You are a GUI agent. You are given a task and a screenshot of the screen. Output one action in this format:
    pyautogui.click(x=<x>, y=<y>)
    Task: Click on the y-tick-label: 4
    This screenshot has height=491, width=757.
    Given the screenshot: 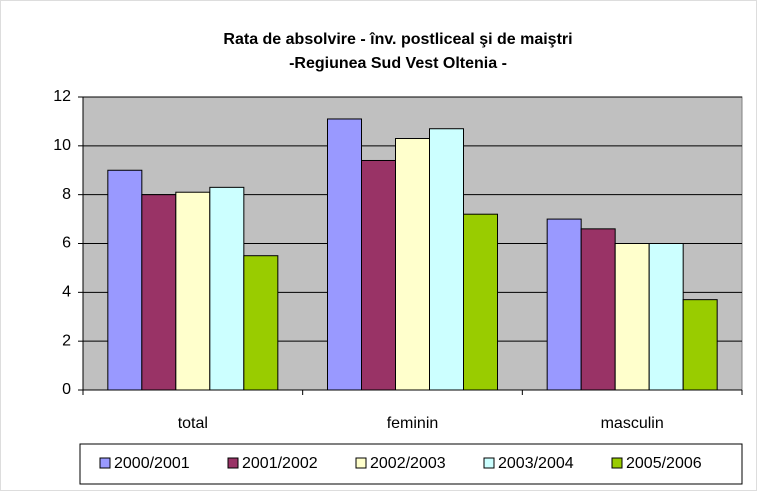 What is the action you would take?
    pyautogui.click(x=66, y=292)
    